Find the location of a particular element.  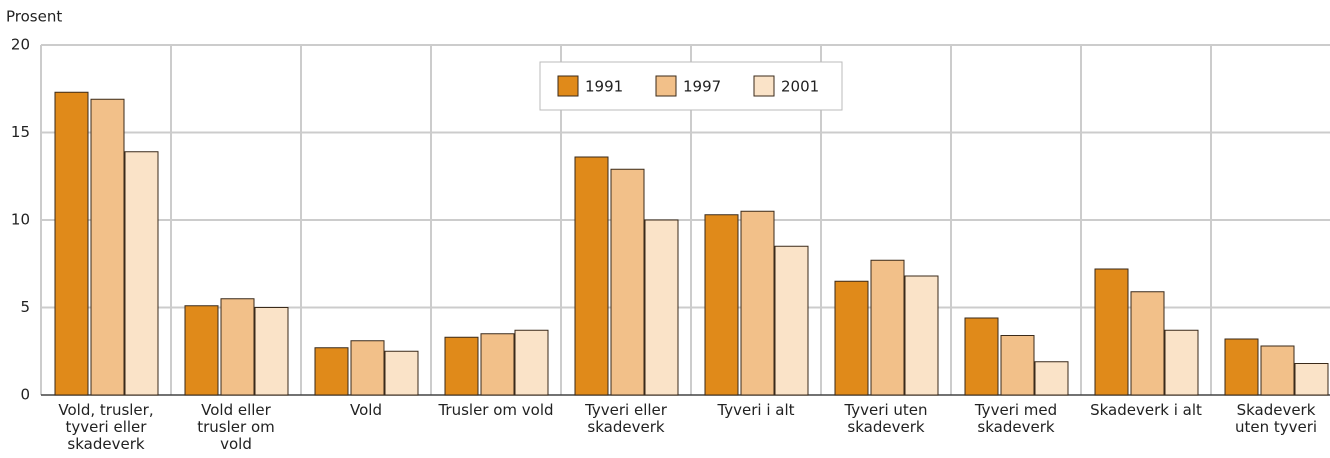

x-tick-label: Vold, trusler, tyveri eller skadeverk is located at coordinates (106, 427).